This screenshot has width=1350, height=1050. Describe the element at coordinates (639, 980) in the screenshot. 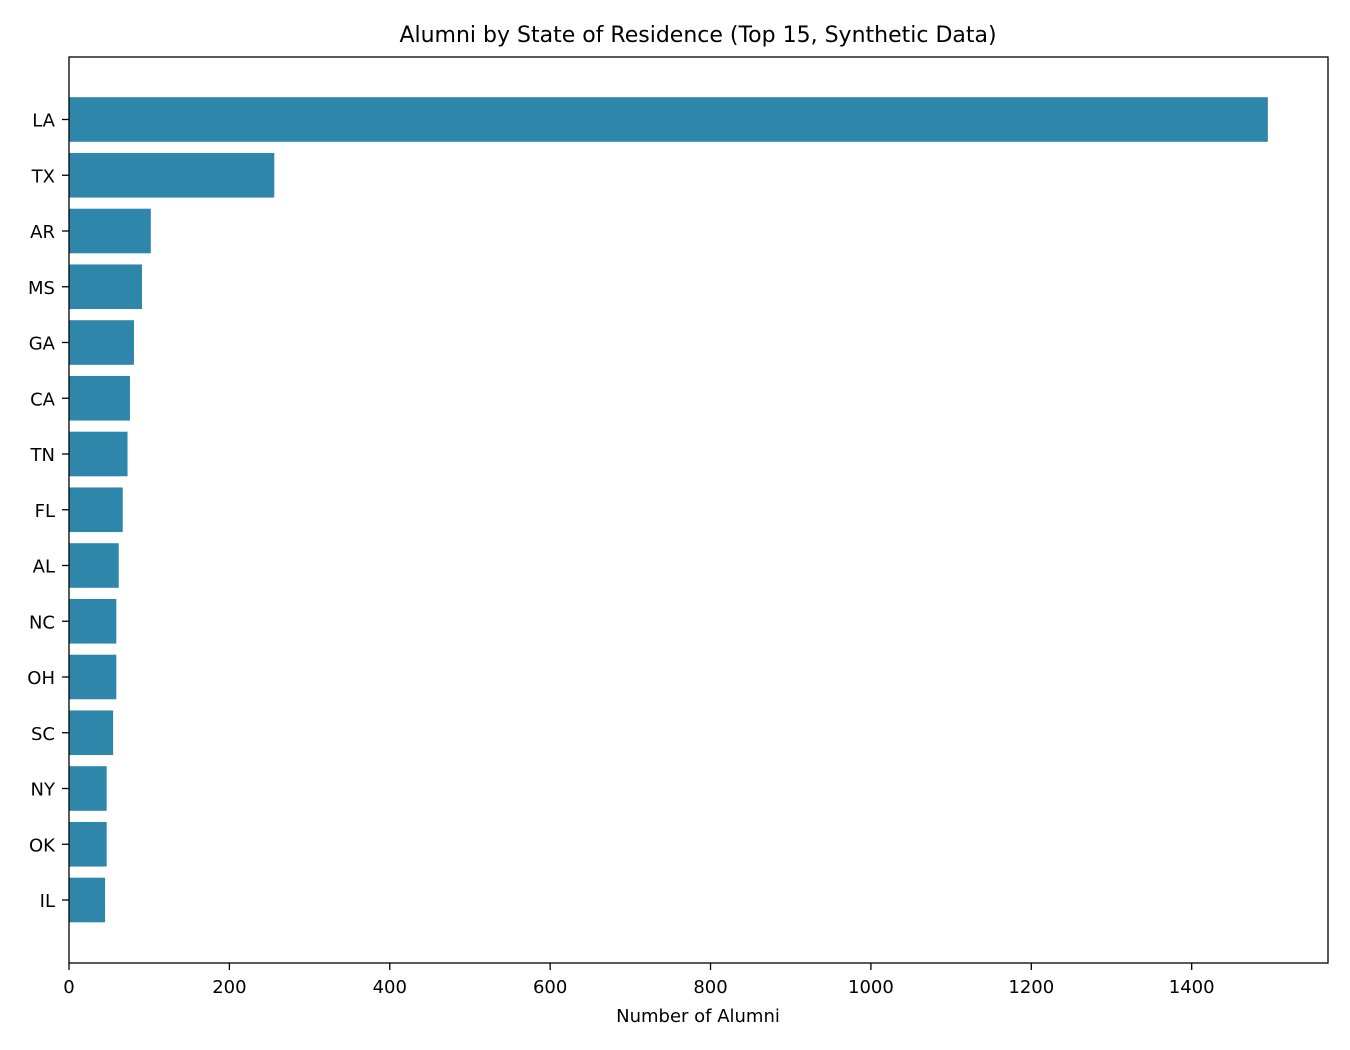

I see `x-axis: 0 200 400 600 800 1000 1200 1400` at that location.